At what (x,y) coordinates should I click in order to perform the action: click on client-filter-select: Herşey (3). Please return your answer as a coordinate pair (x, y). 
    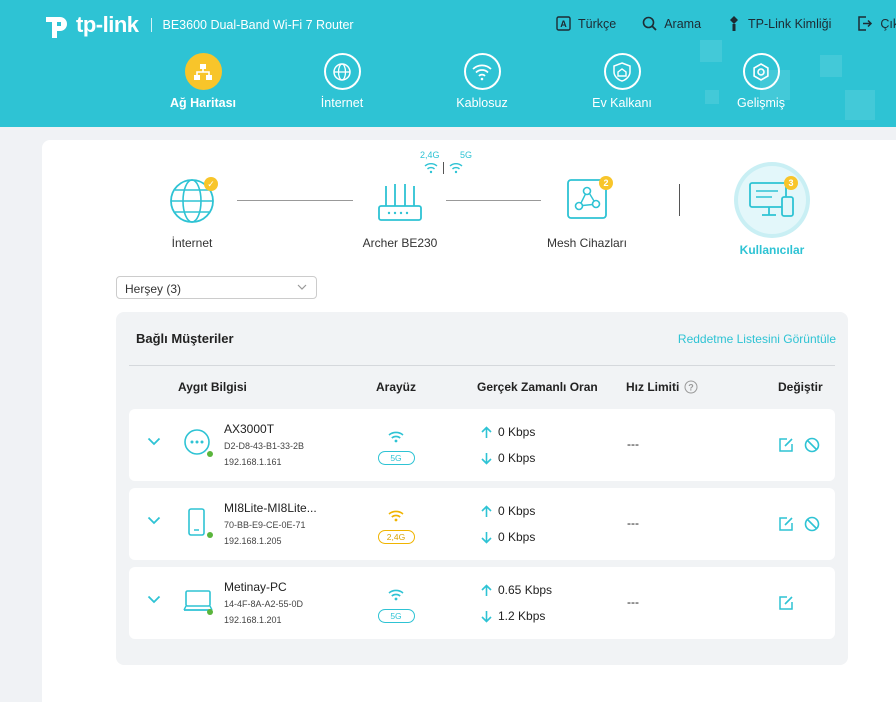
    Looking at the image, I should click on (216, 287).